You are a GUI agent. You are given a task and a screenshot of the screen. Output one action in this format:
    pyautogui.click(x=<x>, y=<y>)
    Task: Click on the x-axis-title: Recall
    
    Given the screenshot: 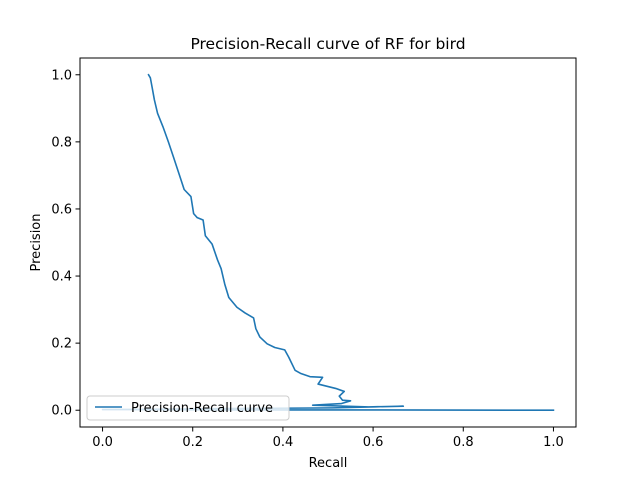 What is the action you would take?
    pyautogui.click(x=328, y=463)
    